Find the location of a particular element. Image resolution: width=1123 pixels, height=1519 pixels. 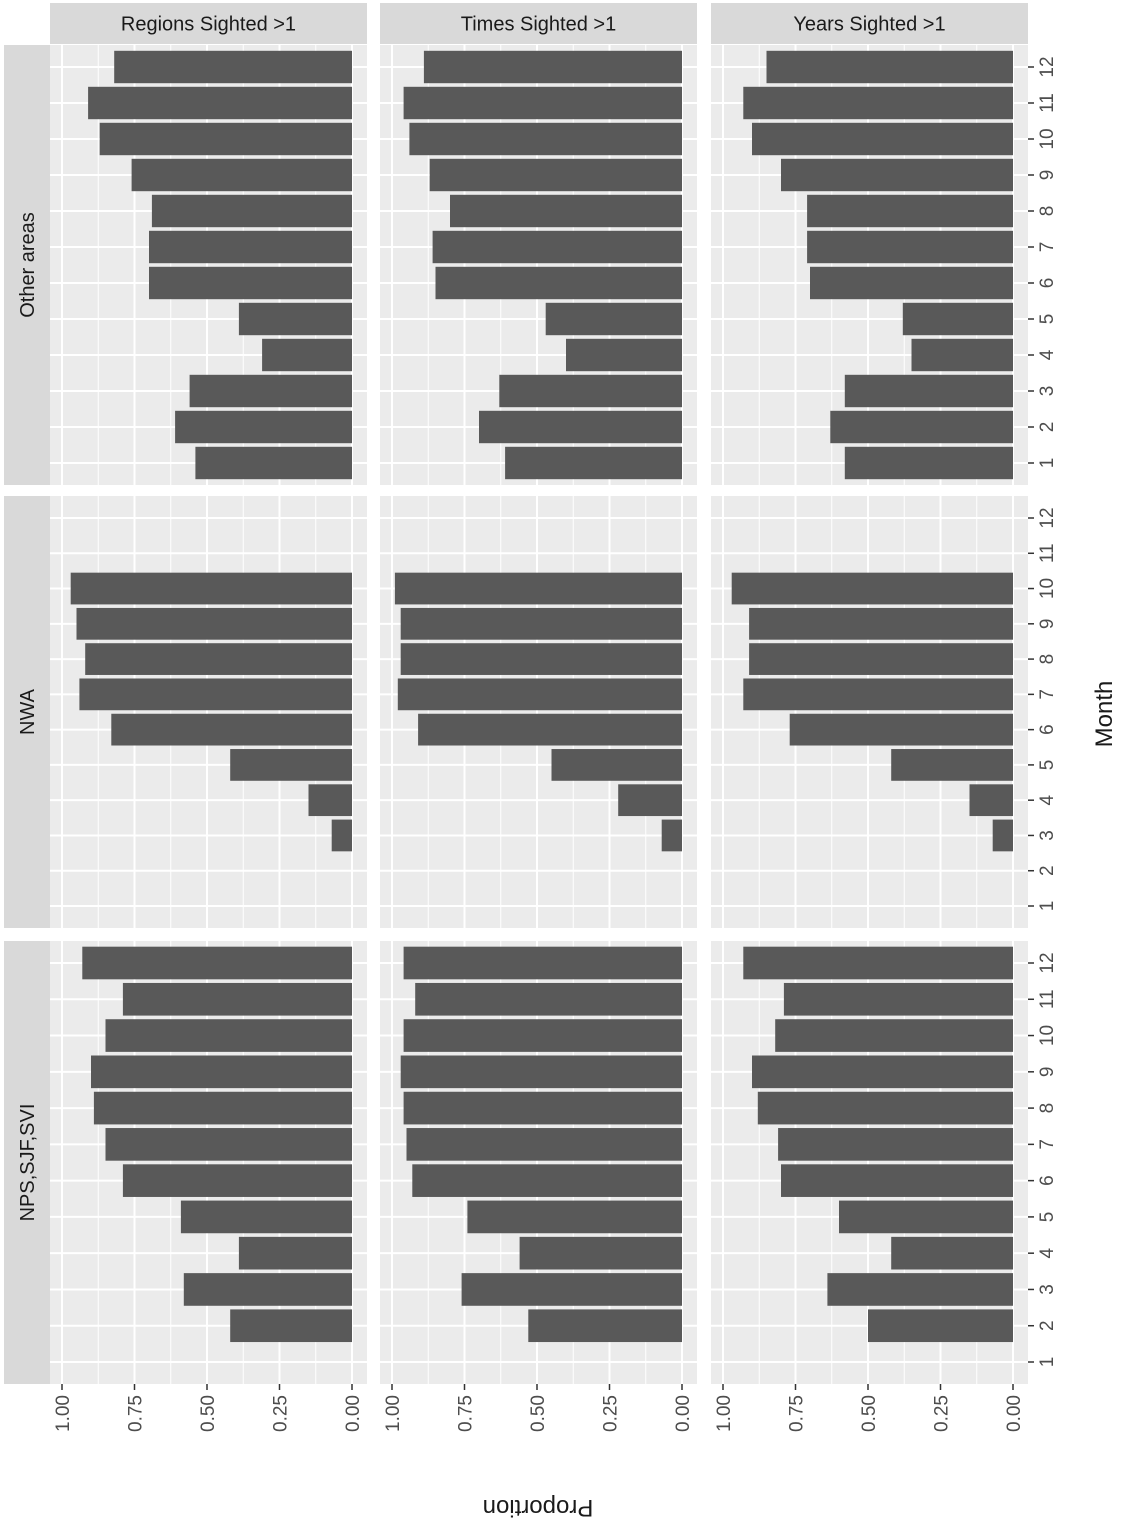

row-strip-label: NWA is located at coordinates (28, 711).